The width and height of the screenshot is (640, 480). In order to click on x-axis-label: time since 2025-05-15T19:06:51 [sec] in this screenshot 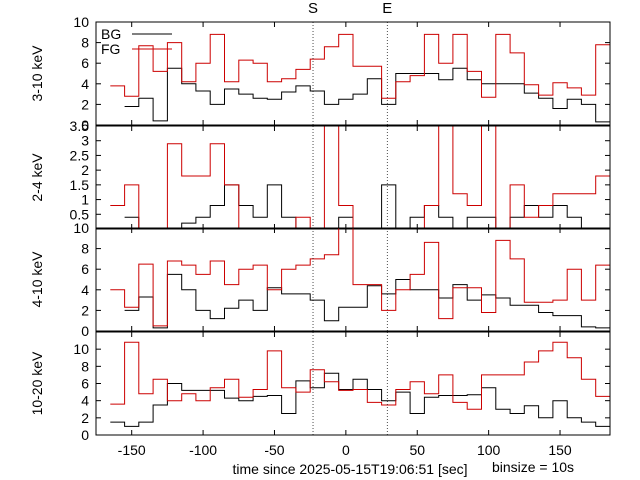, I will do `click(349, 469)`.